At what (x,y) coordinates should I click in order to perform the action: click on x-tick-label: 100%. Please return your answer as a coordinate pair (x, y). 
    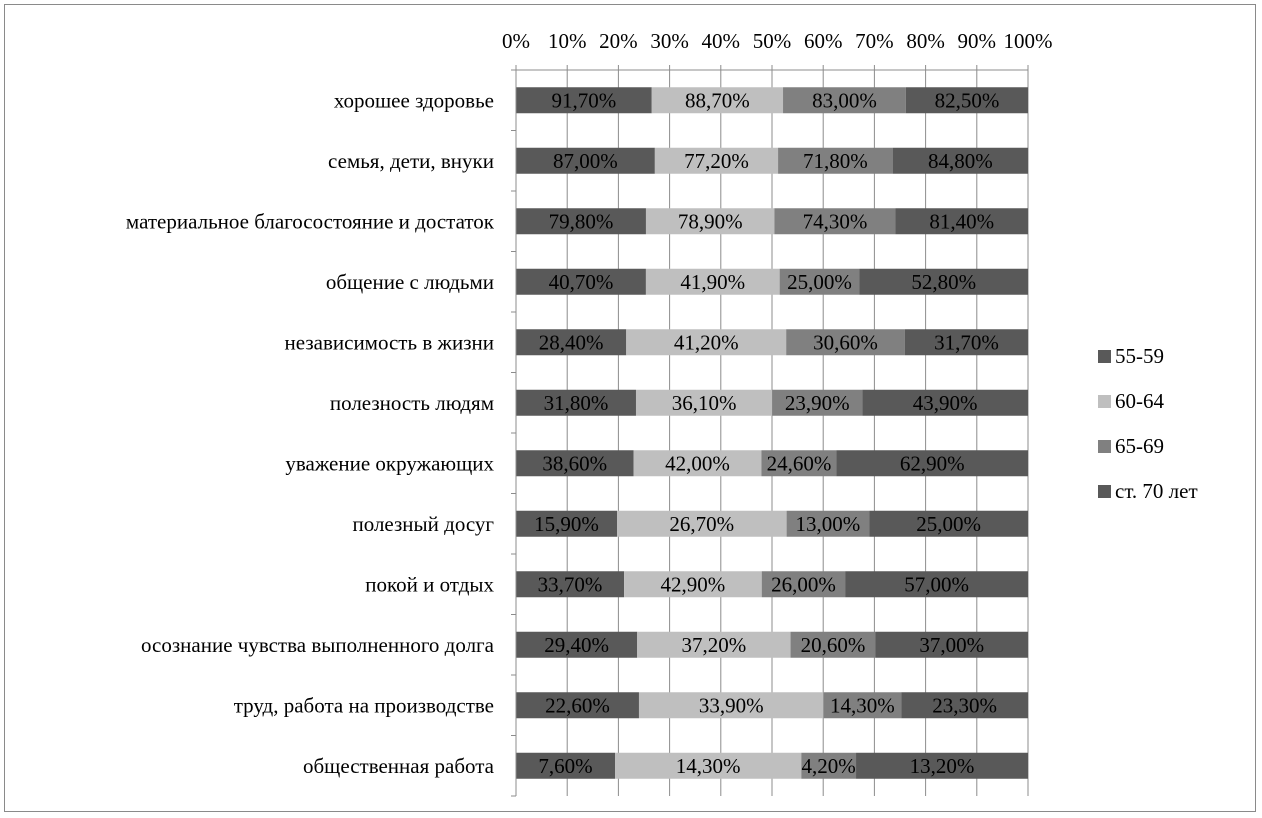
    Looking at the image, I should click on (1028, 41).